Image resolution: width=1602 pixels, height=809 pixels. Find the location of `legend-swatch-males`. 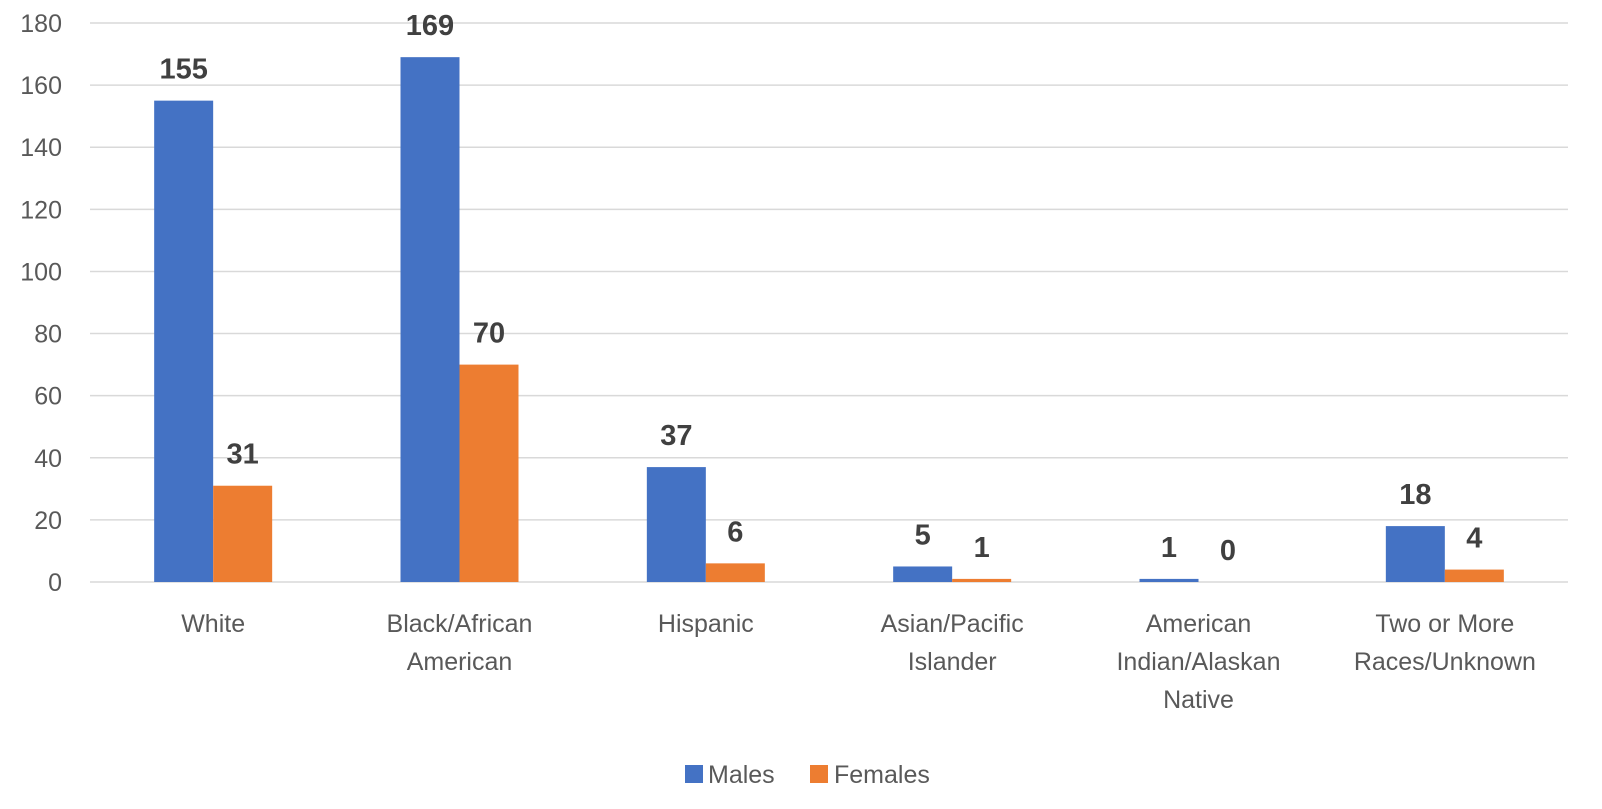

legend-swatch-males is located at coordinates (694, 774).